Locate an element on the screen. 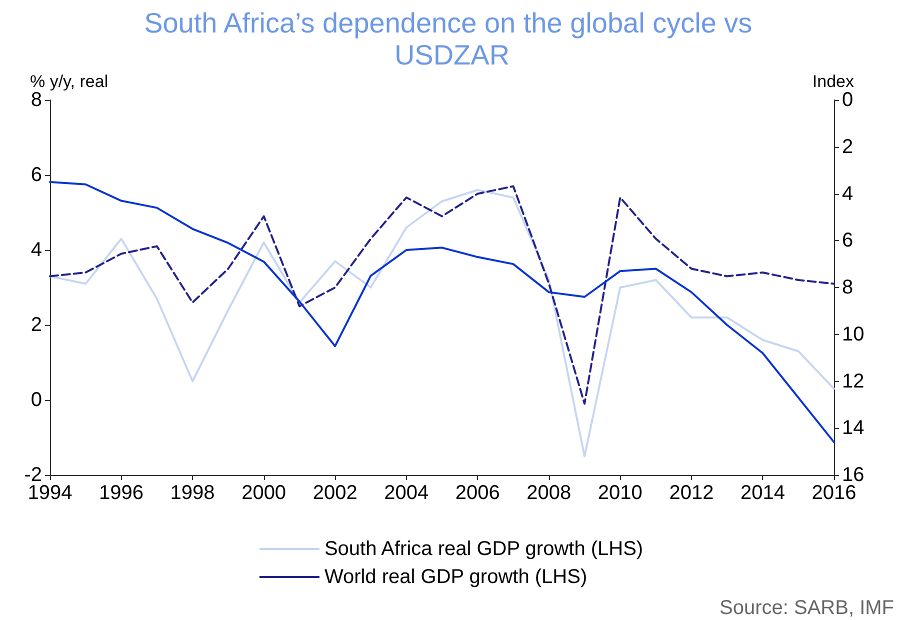 The height and width of the screenshot is (620, 904). y2-tick-label: 8 is located at coordinates (848, 287).